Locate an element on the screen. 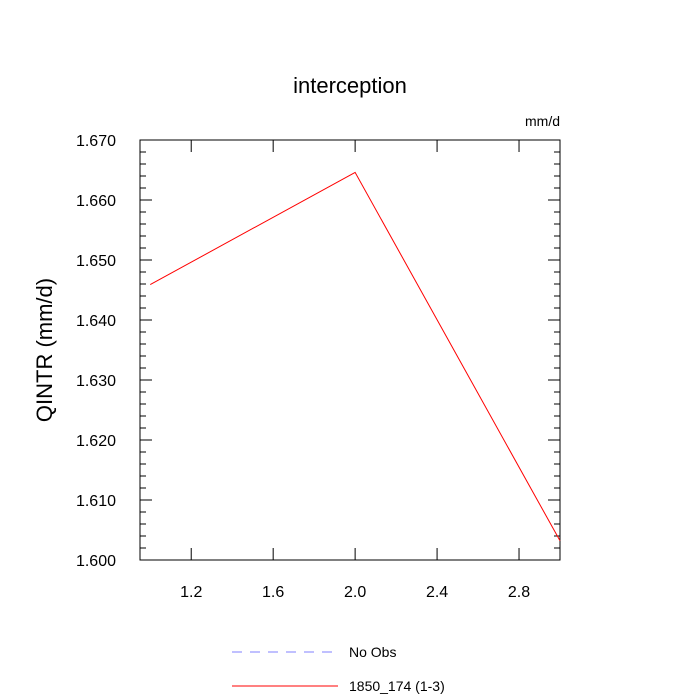 The width and height of the screenshot is (700, 700). y-tick-label: 1.620 is located at coordinates (96, 441).